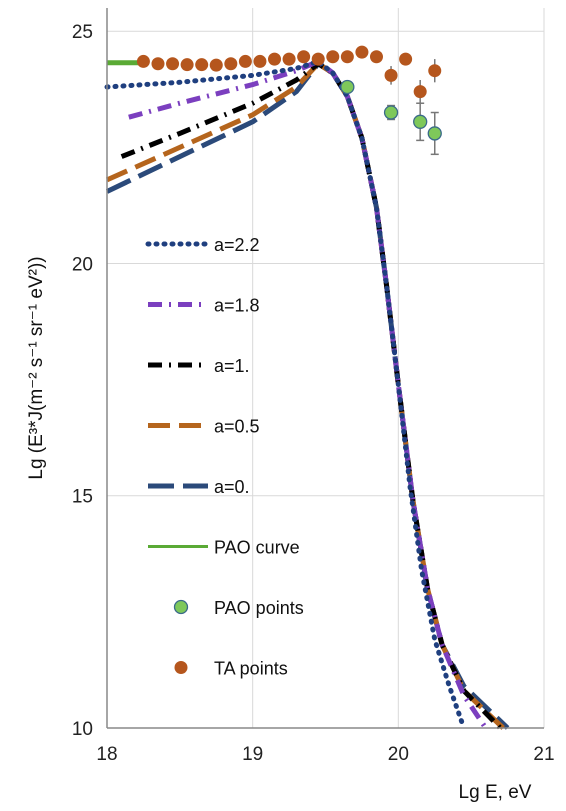 This screenshot has height=811, width=566. What do you see at coordinates (495, 792) in the screenshot?
I see `x-axis-title: Lg E, eV` at bounding box center [495, 792].